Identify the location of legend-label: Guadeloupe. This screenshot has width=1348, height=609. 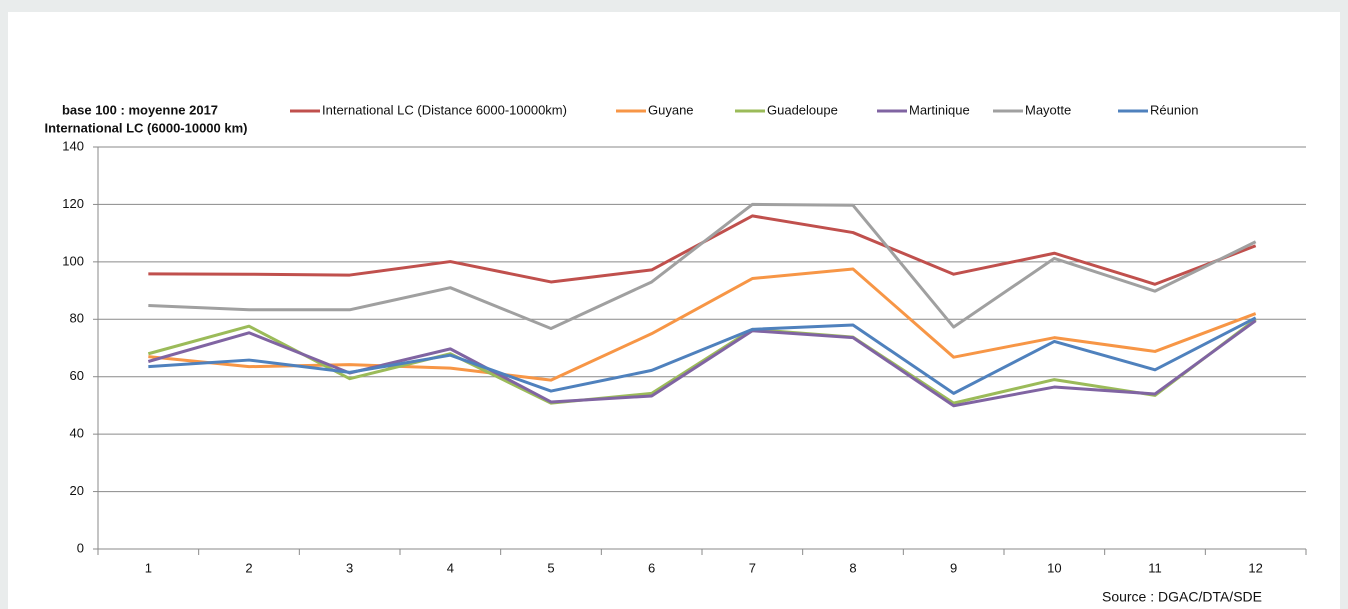
(802, 109).